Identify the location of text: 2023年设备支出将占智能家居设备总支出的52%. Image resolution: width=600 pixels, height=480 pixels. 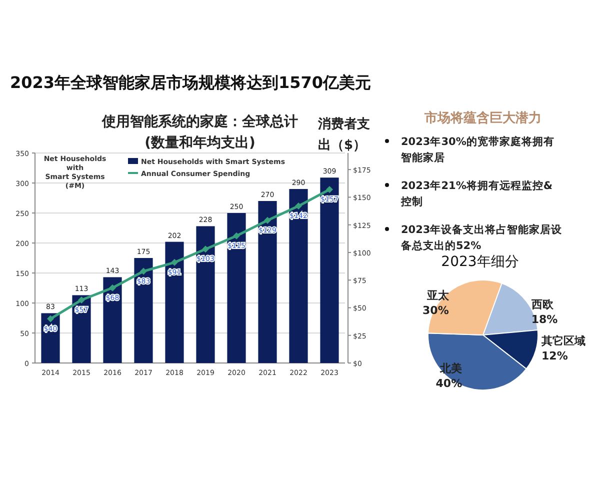
(482, 237).